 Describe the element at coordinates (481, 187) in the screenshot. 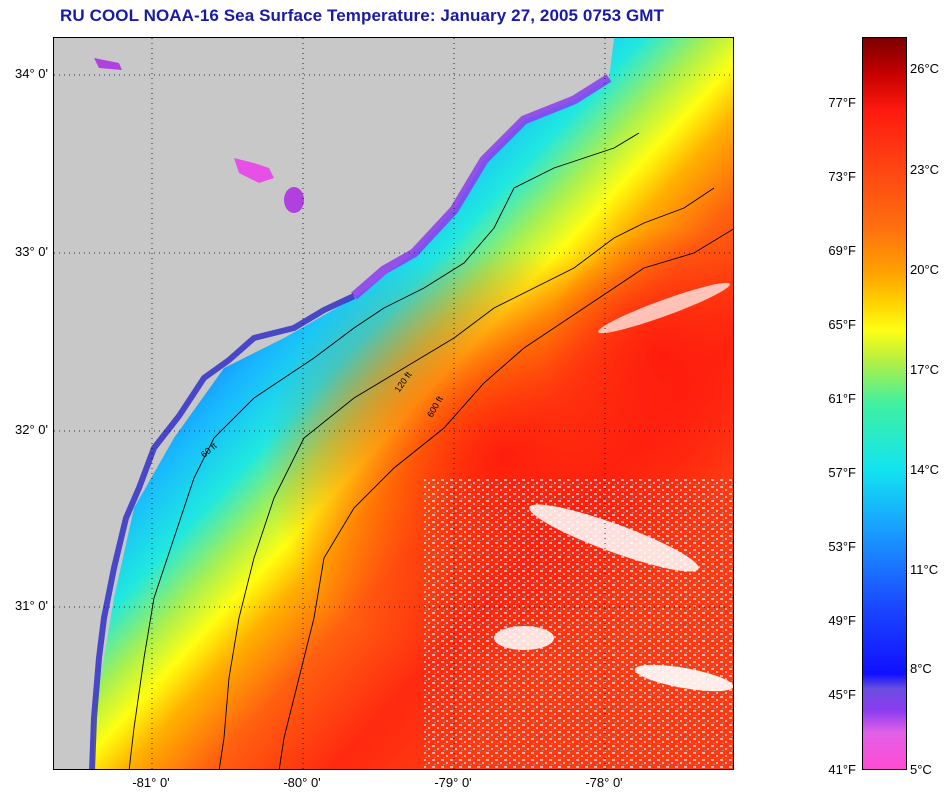

I see `coastal-cold-fringe` at that location.